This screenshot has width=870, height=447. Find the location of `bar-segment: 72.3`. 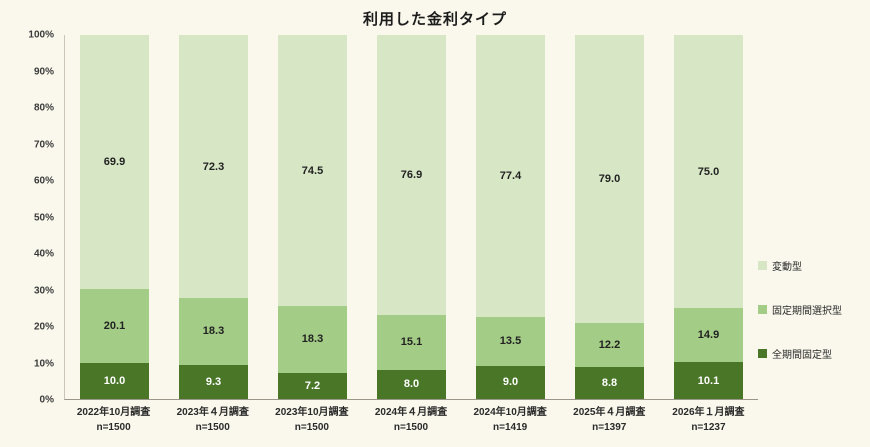

bar-segment: 72.3 is located at coordinates (213, 167).